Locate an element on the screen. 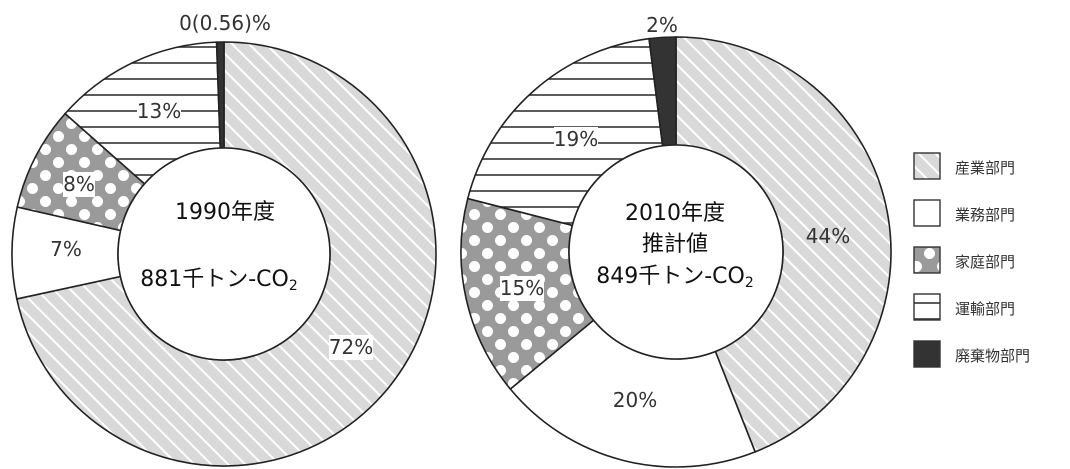 Image resolution: width=1070 pixels, height=469 pixels. center-value-2010: 849千トン-CO2 is located at coordinates (675, 277).